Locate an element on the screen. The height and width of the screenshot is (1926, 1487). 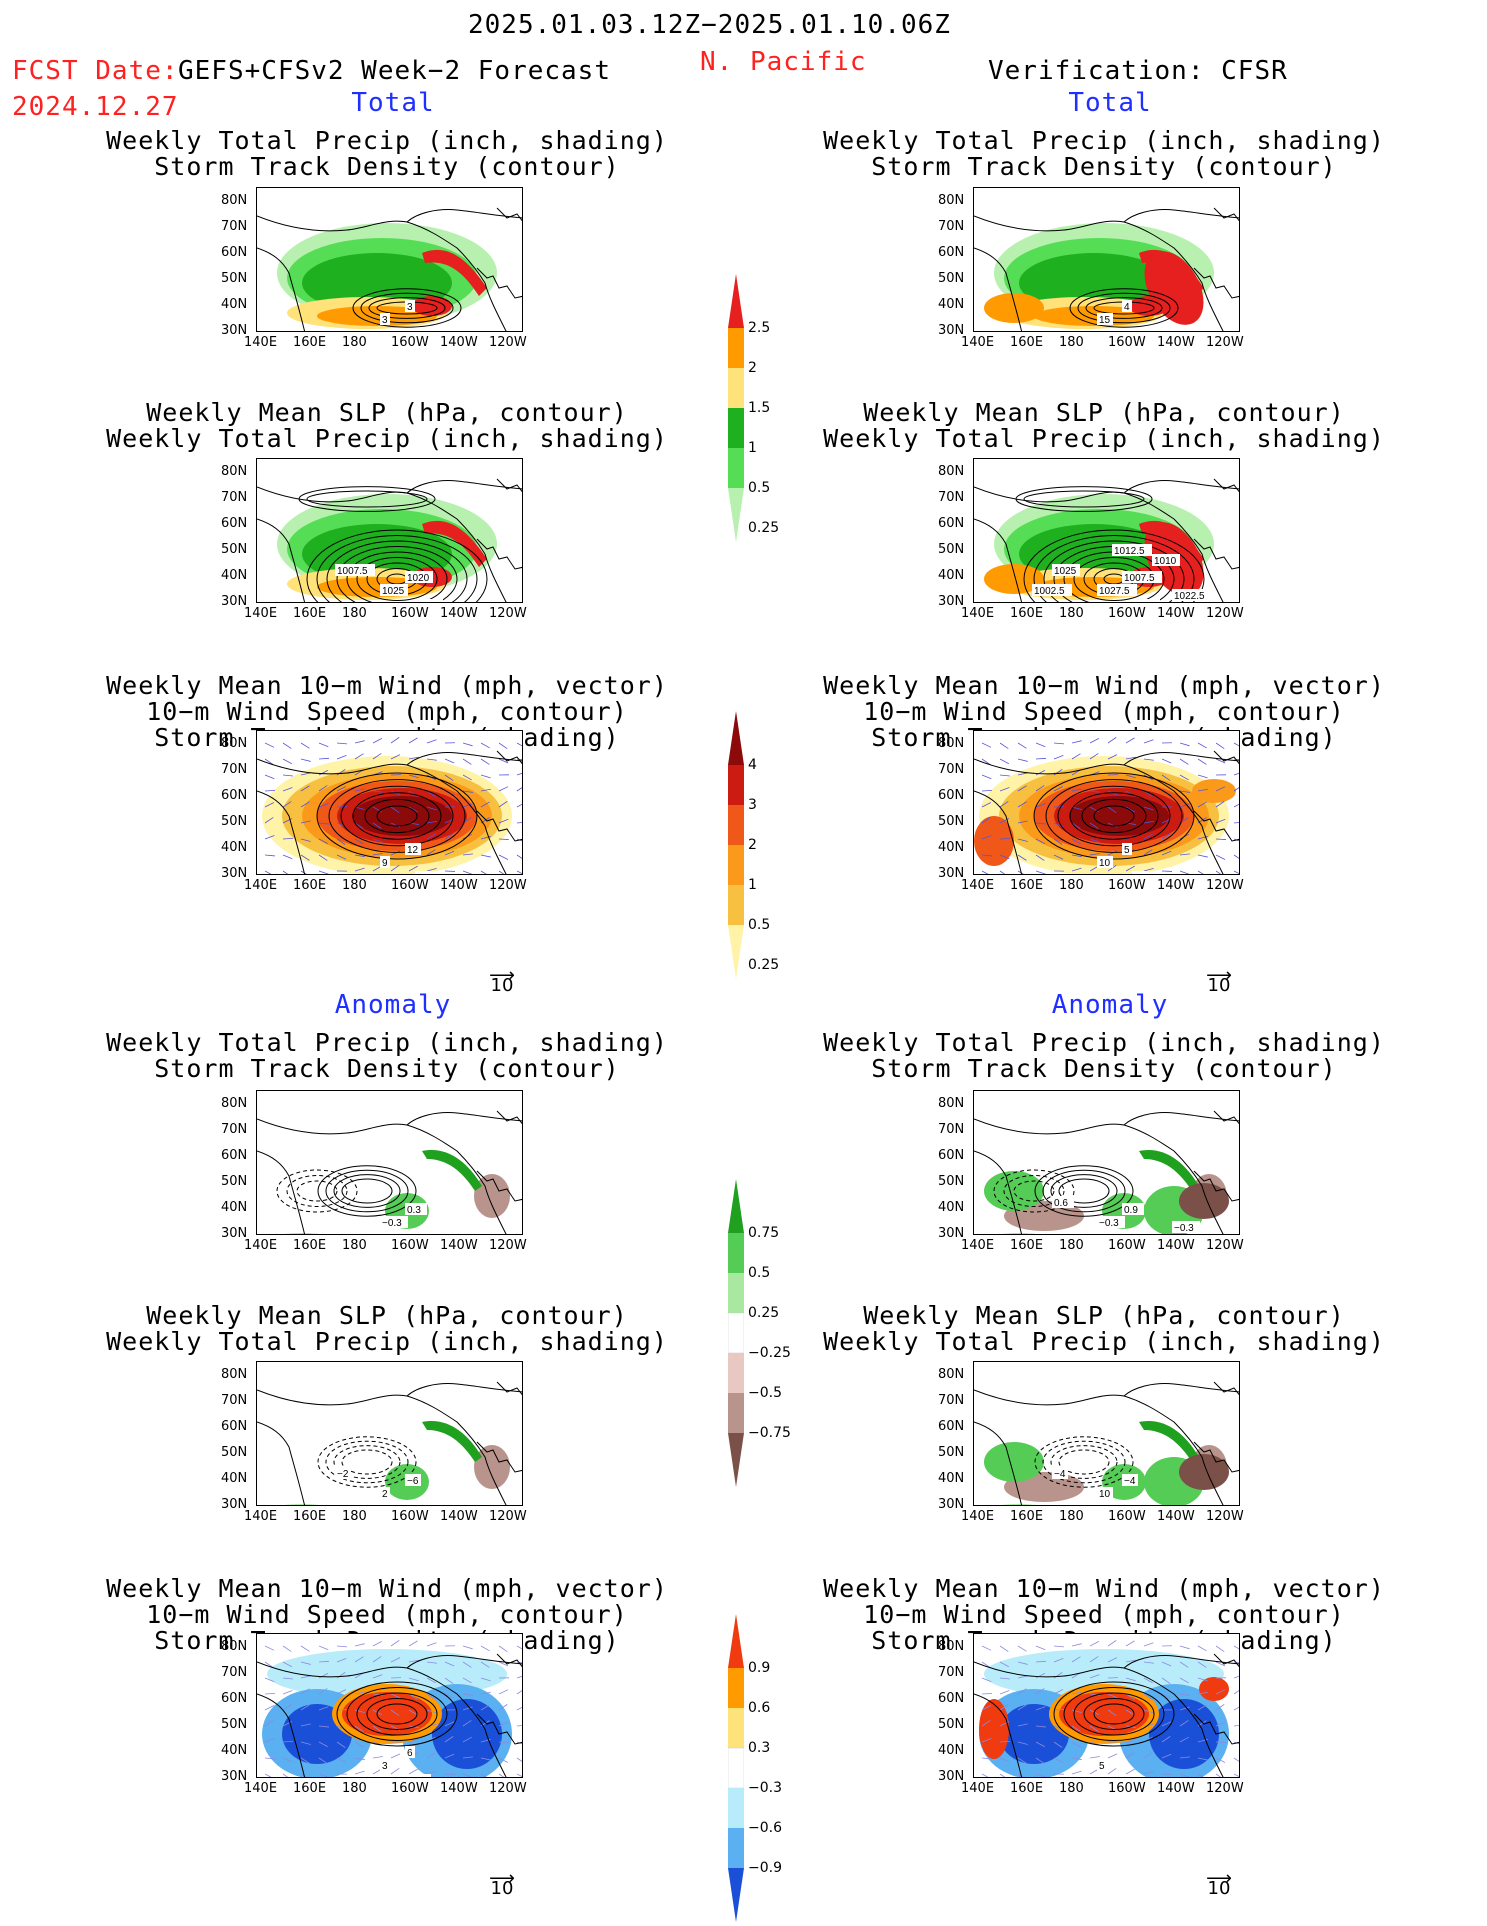
title-line-2: Storm Track Density (contour) is located at coordinates (1104, 166).